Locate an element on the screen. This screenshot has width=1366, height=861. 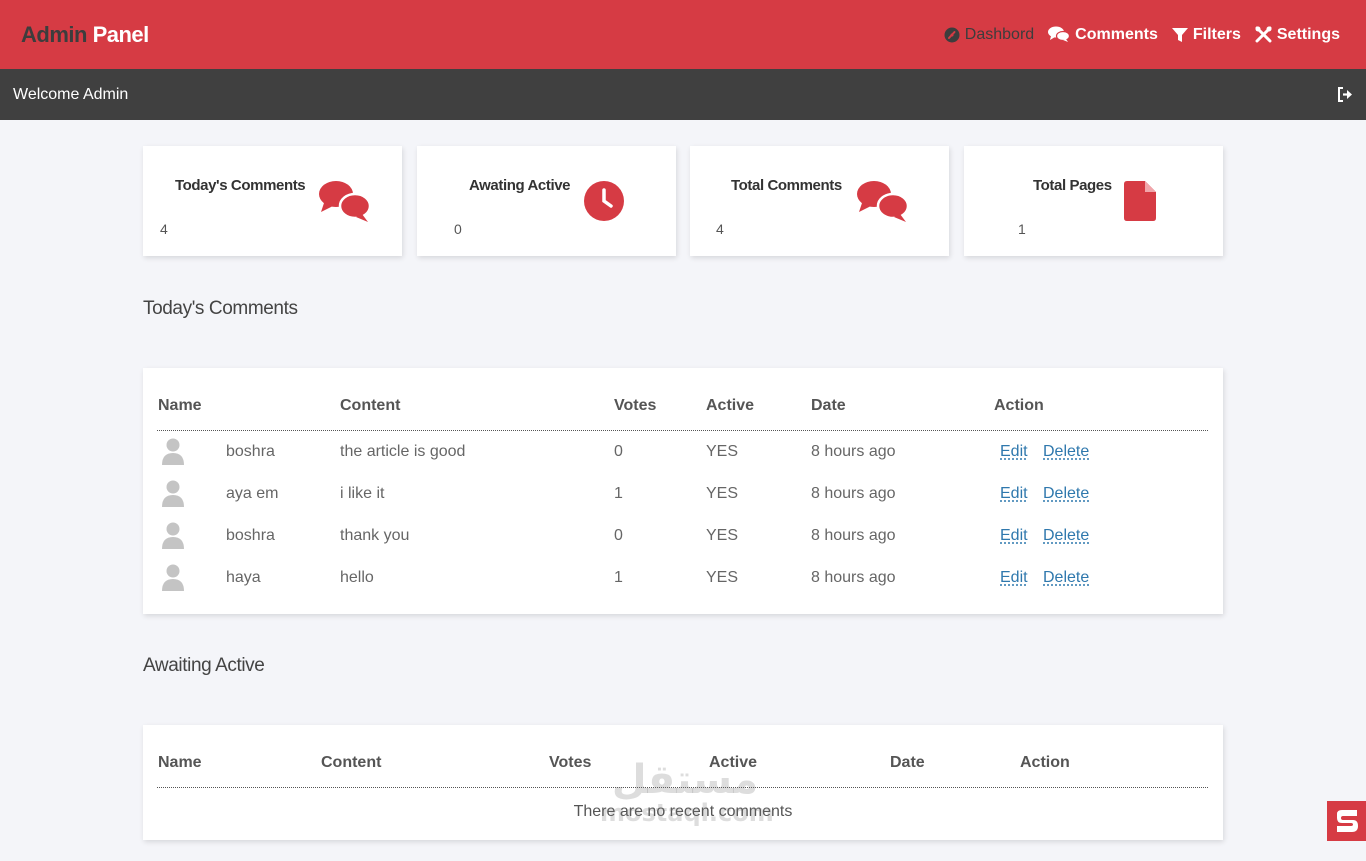
section-title-todays-comments: Today's Comments is located at coordinates (220, 308).